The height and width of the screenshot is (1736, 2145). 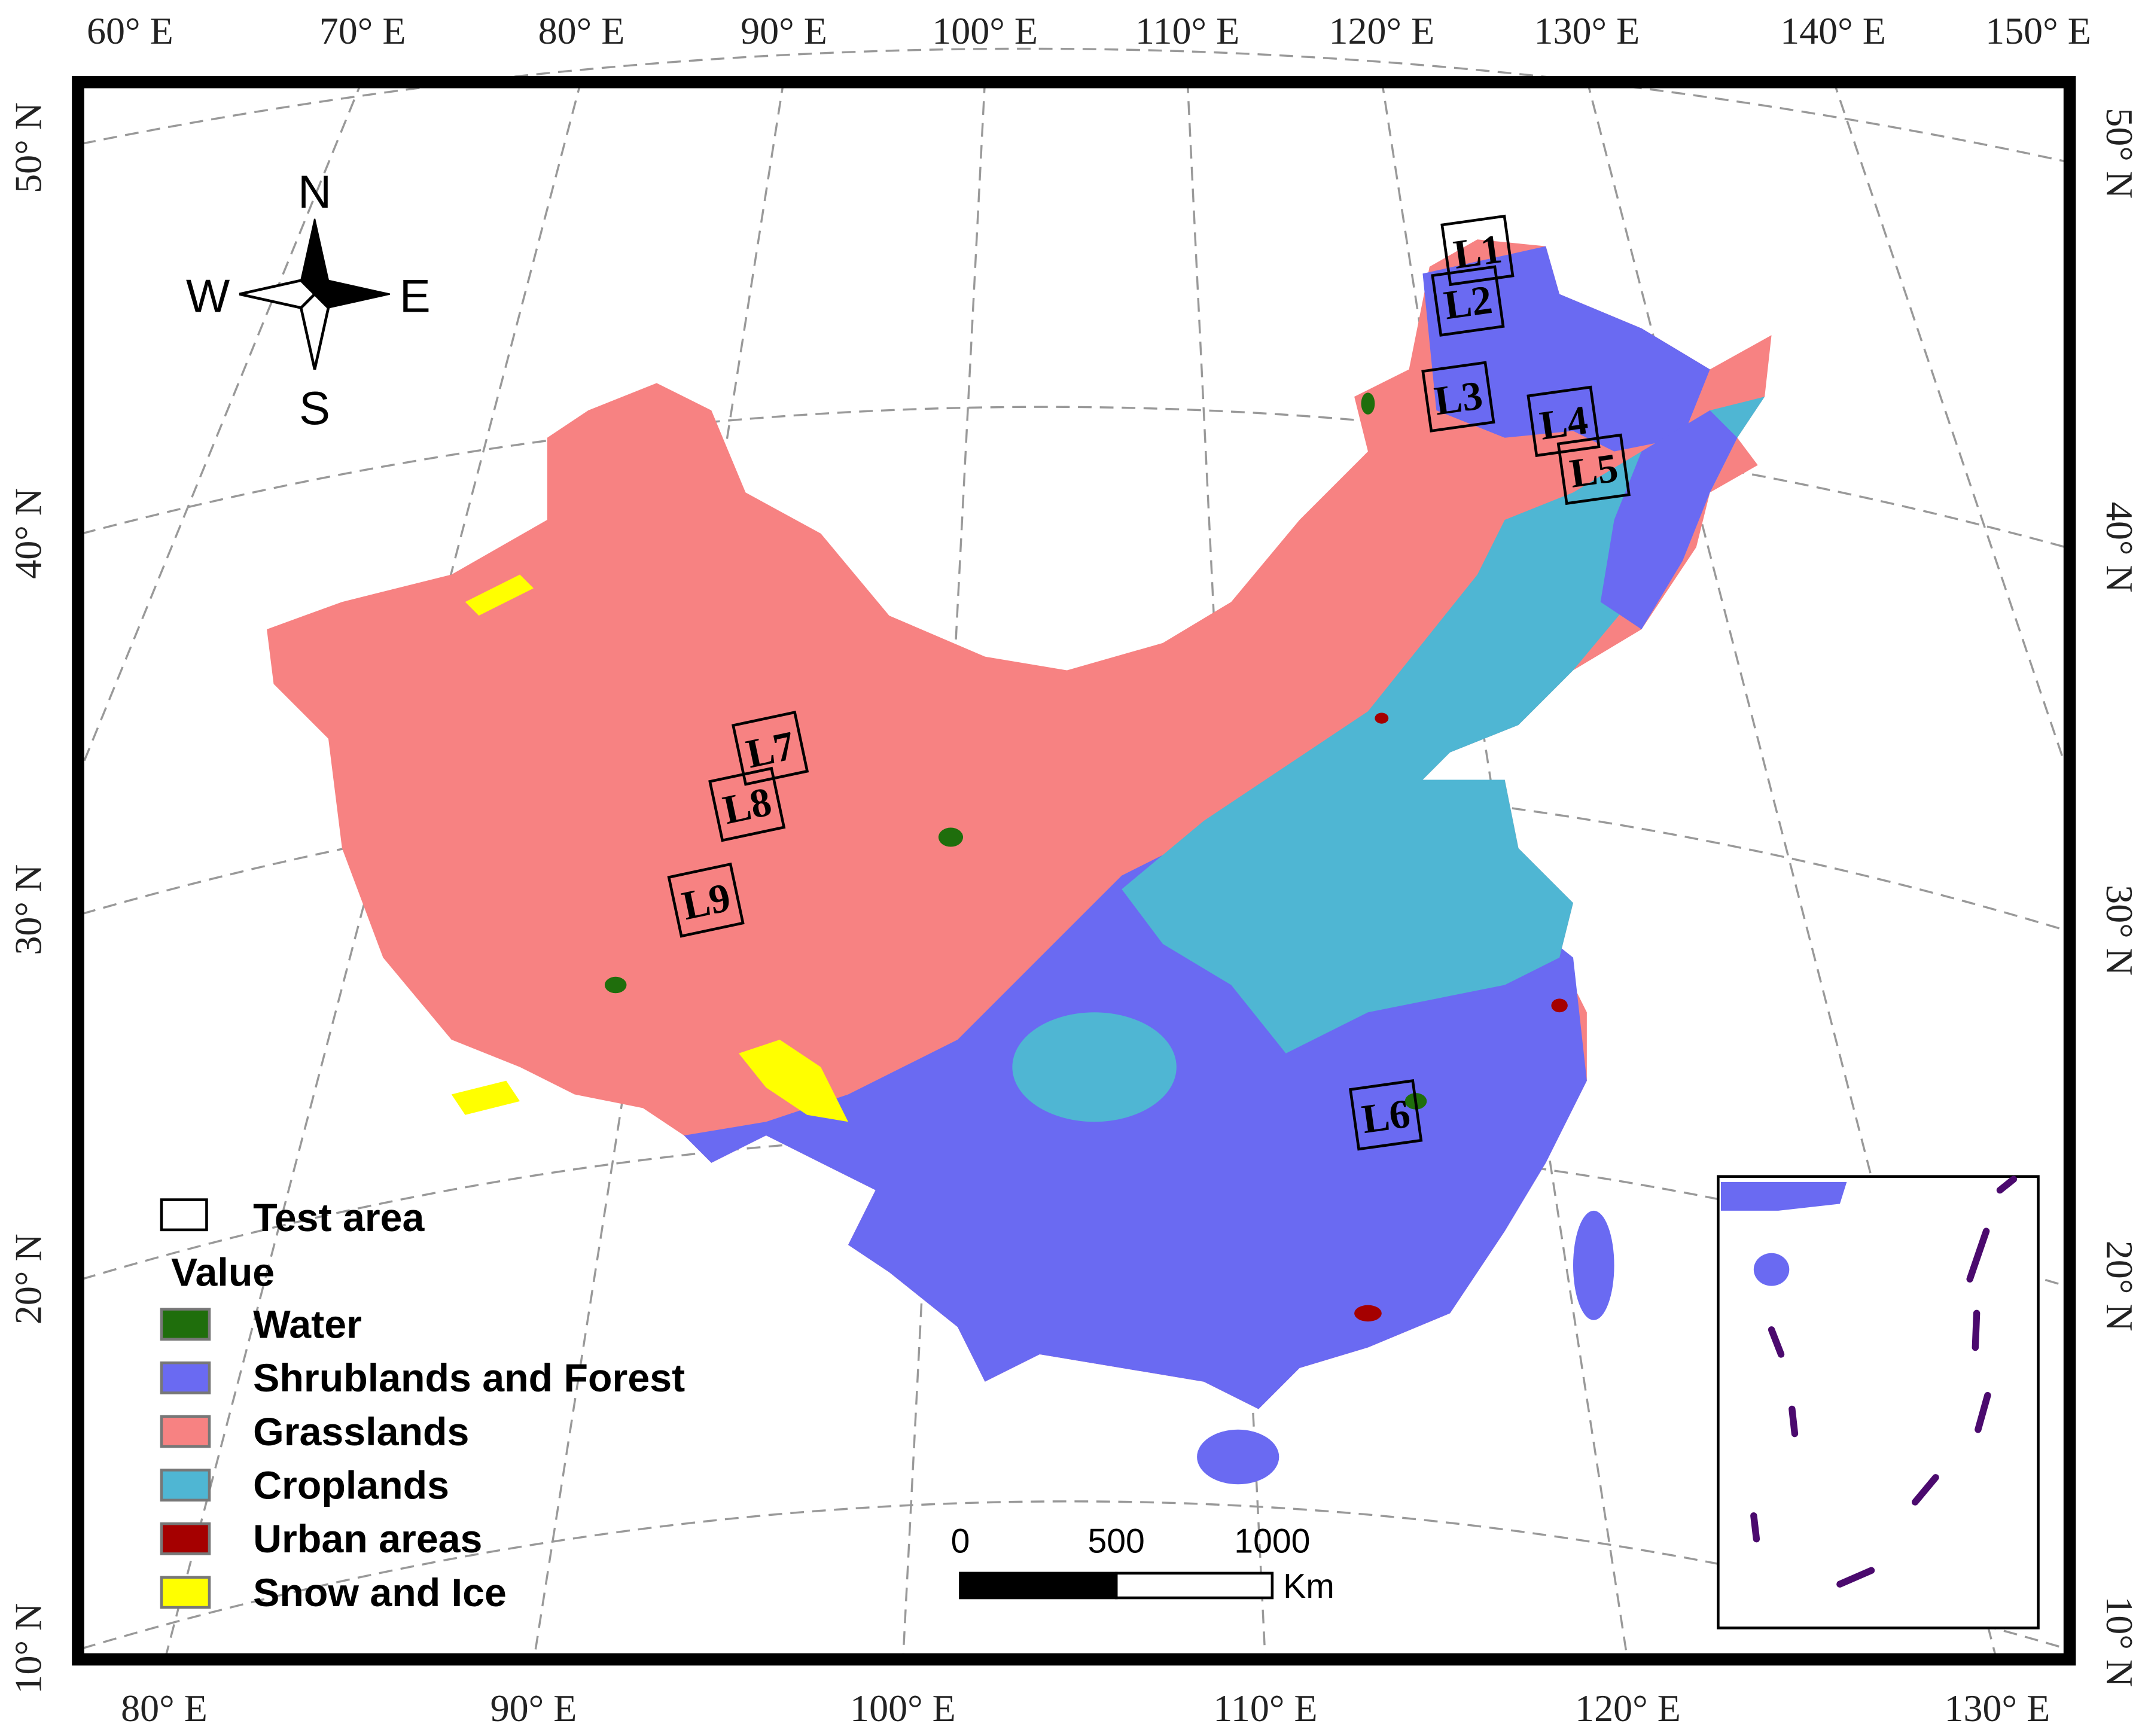 I want to click on legend-label: Croplands, so click(x=351, y=1485).